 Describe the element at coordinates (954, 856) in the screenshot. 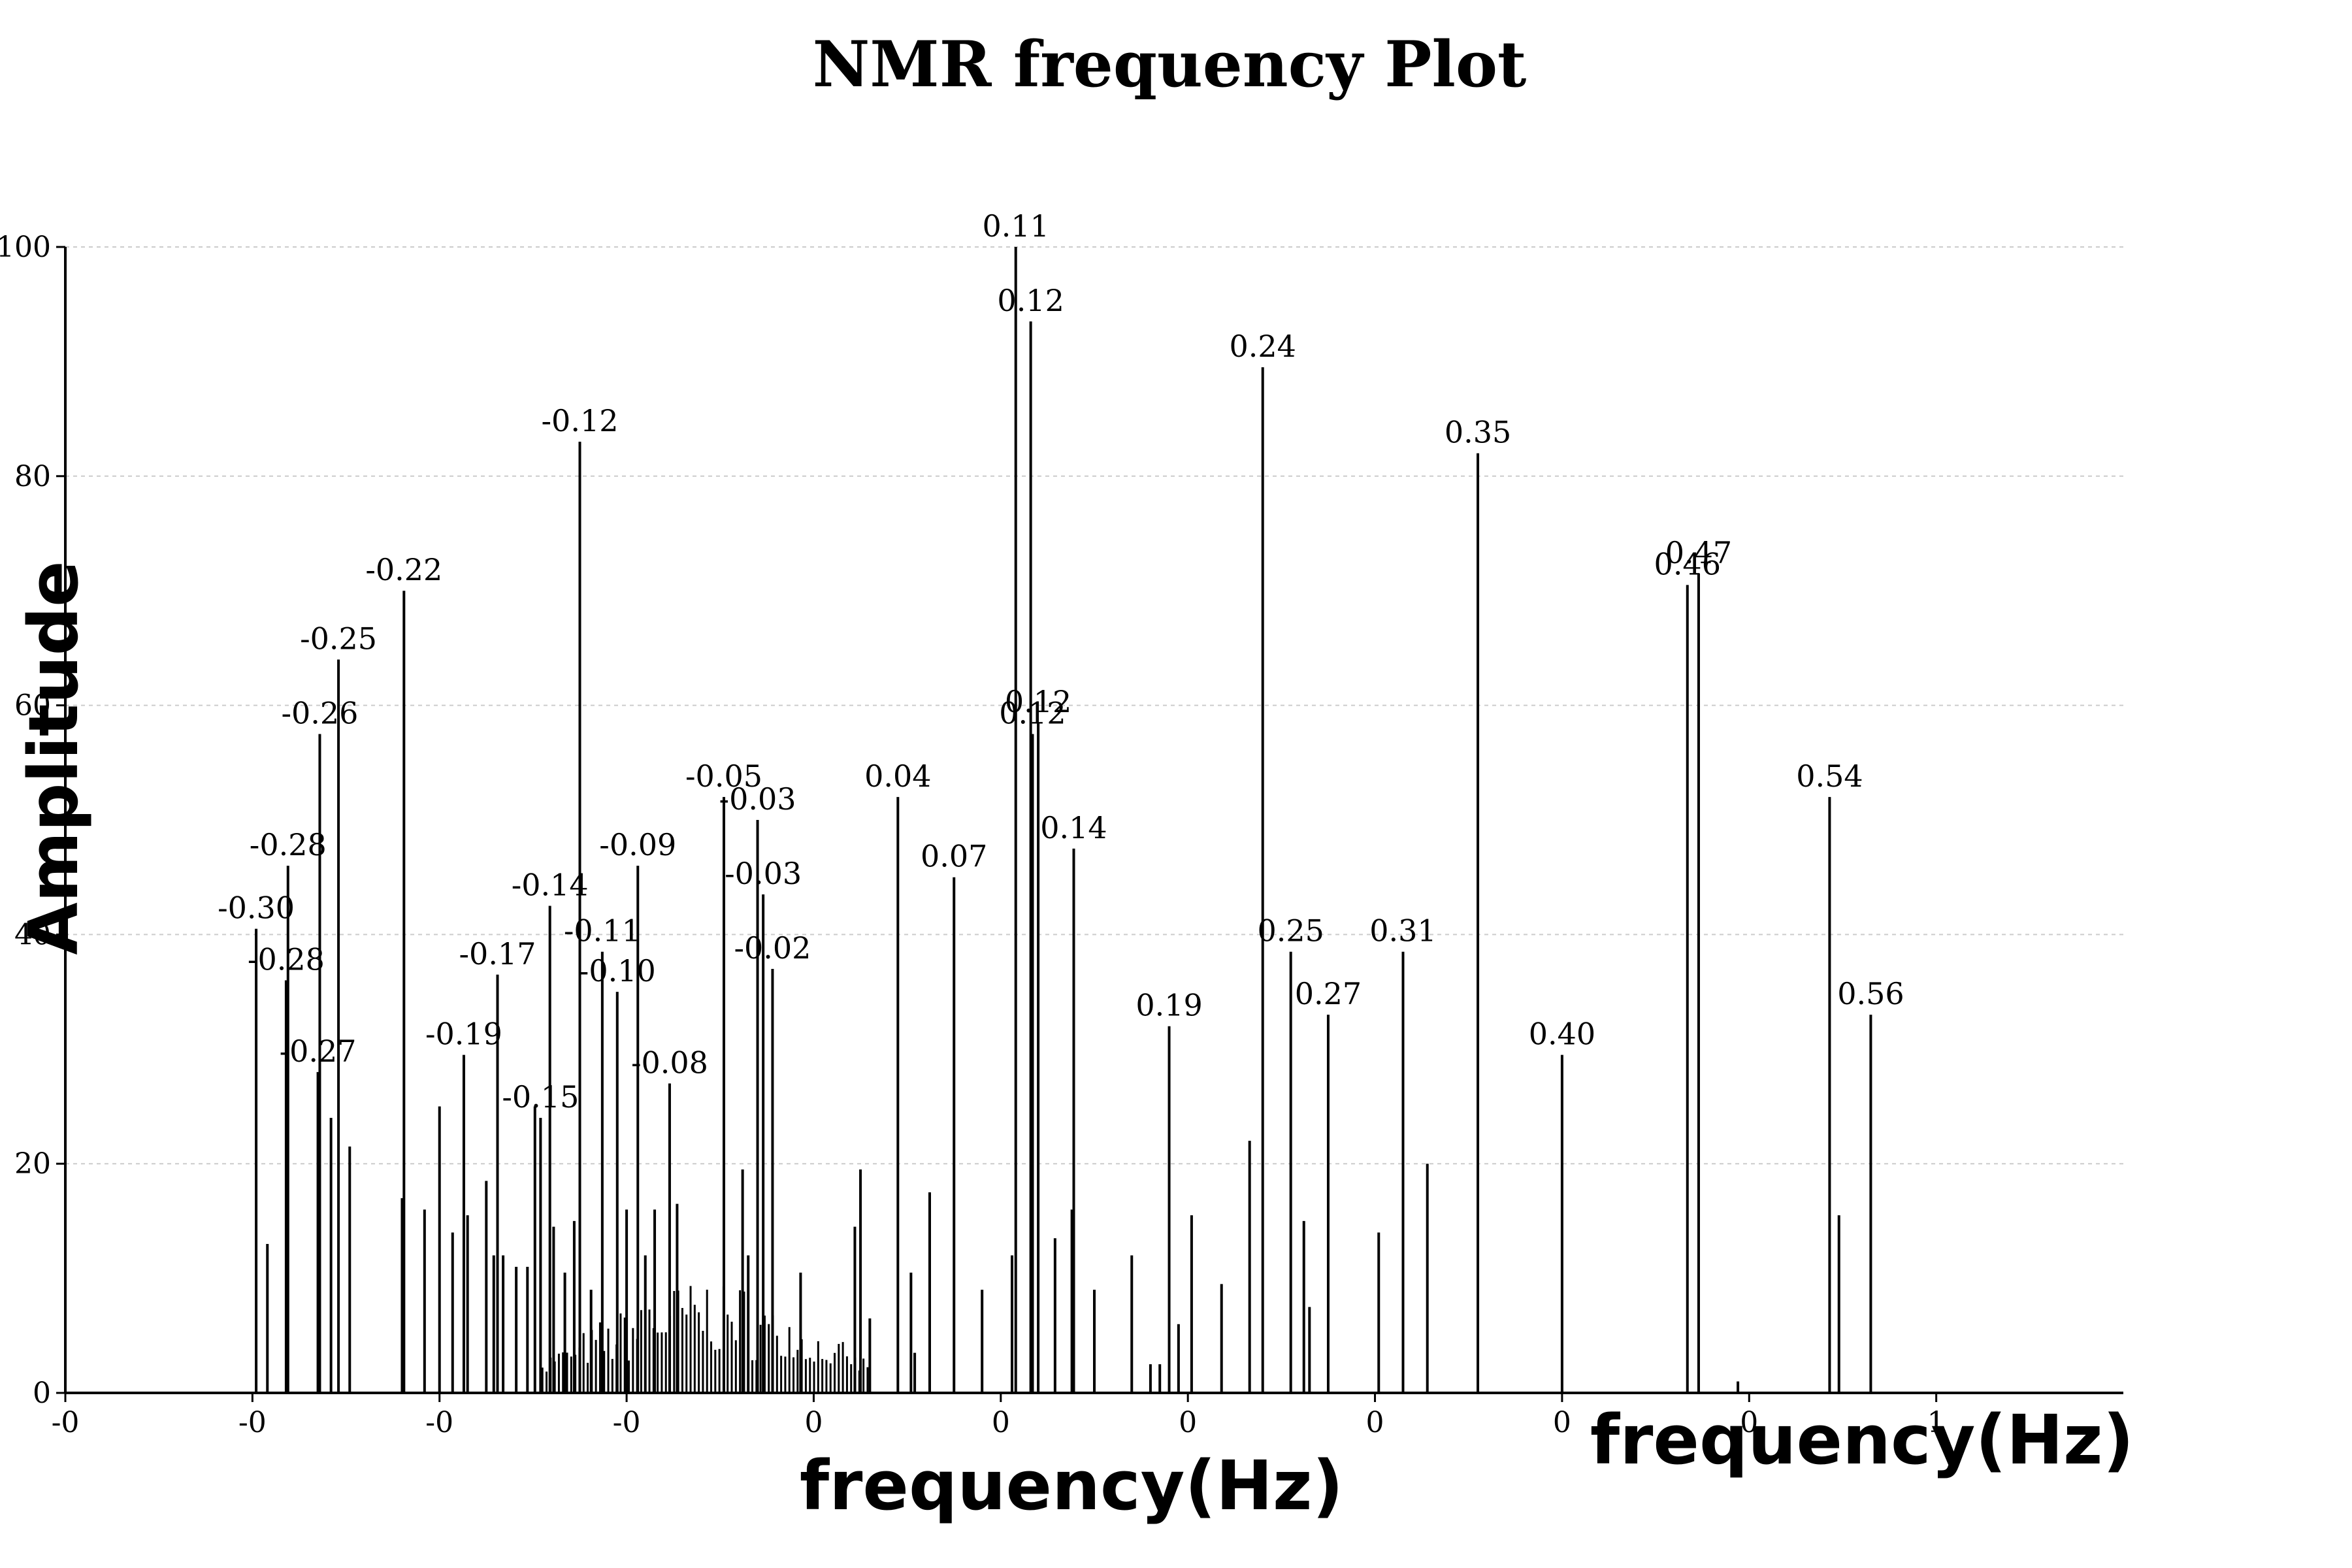

I see `peak-value-label: 0.07` at that location.